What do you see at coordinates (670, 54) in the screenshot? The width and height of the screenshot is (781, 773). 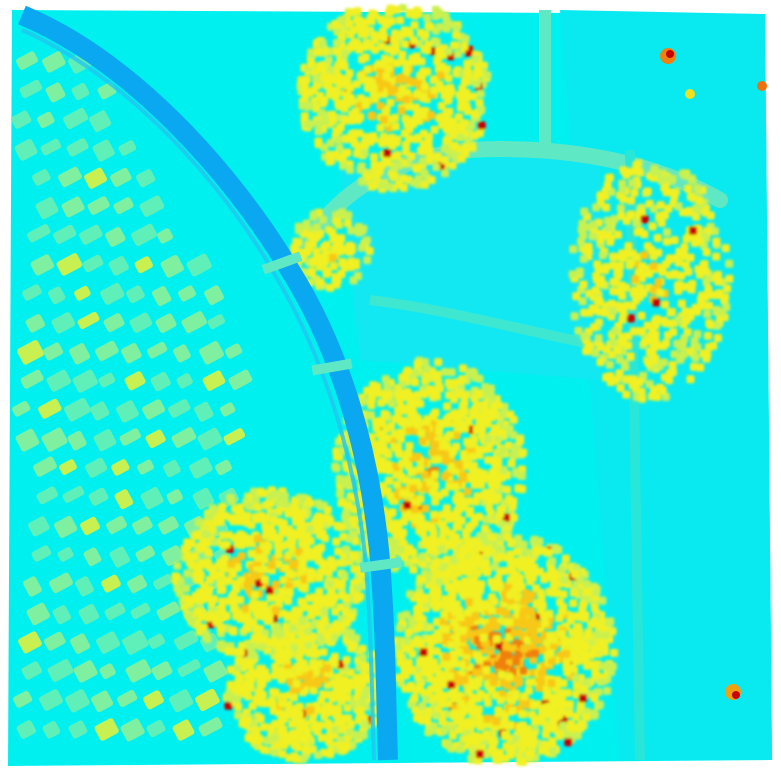 I see `peak-ne-core` at bounding box center [670, 54].